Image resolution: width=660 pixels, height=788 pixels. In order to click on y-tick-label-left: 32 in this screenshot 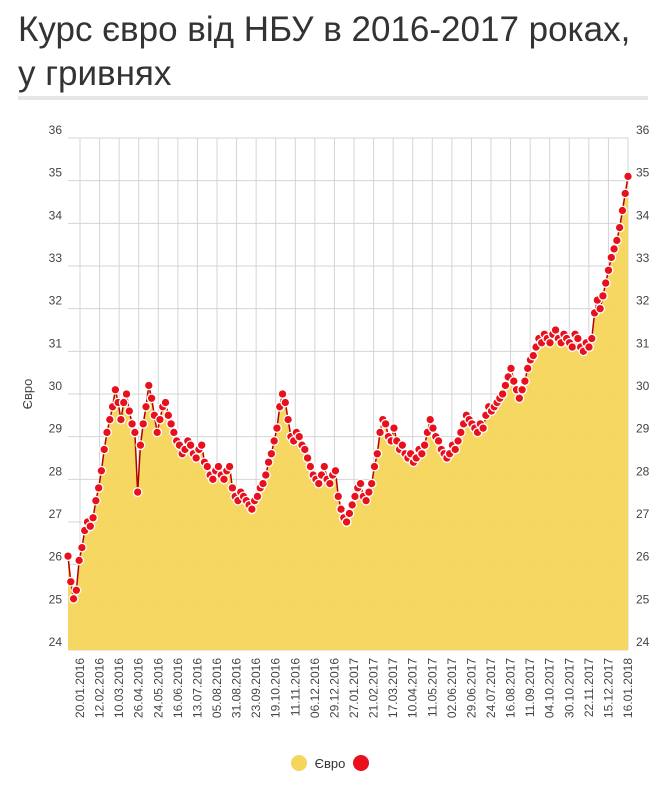, I will do `click(56, 301)`.